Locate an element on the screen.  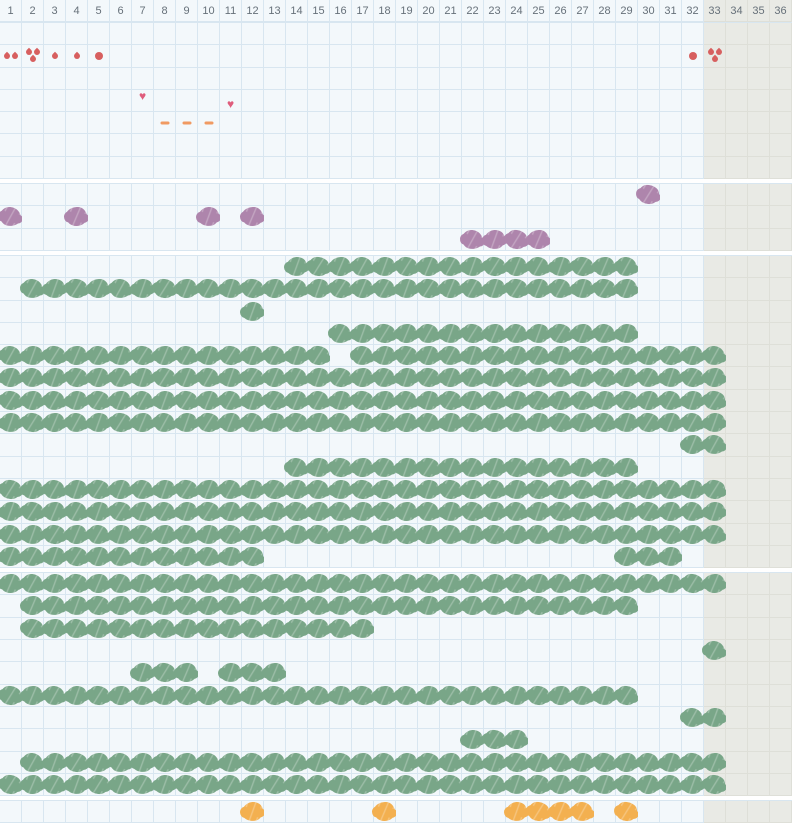
week-number-label: 20 is located at coordinates (428, 10).